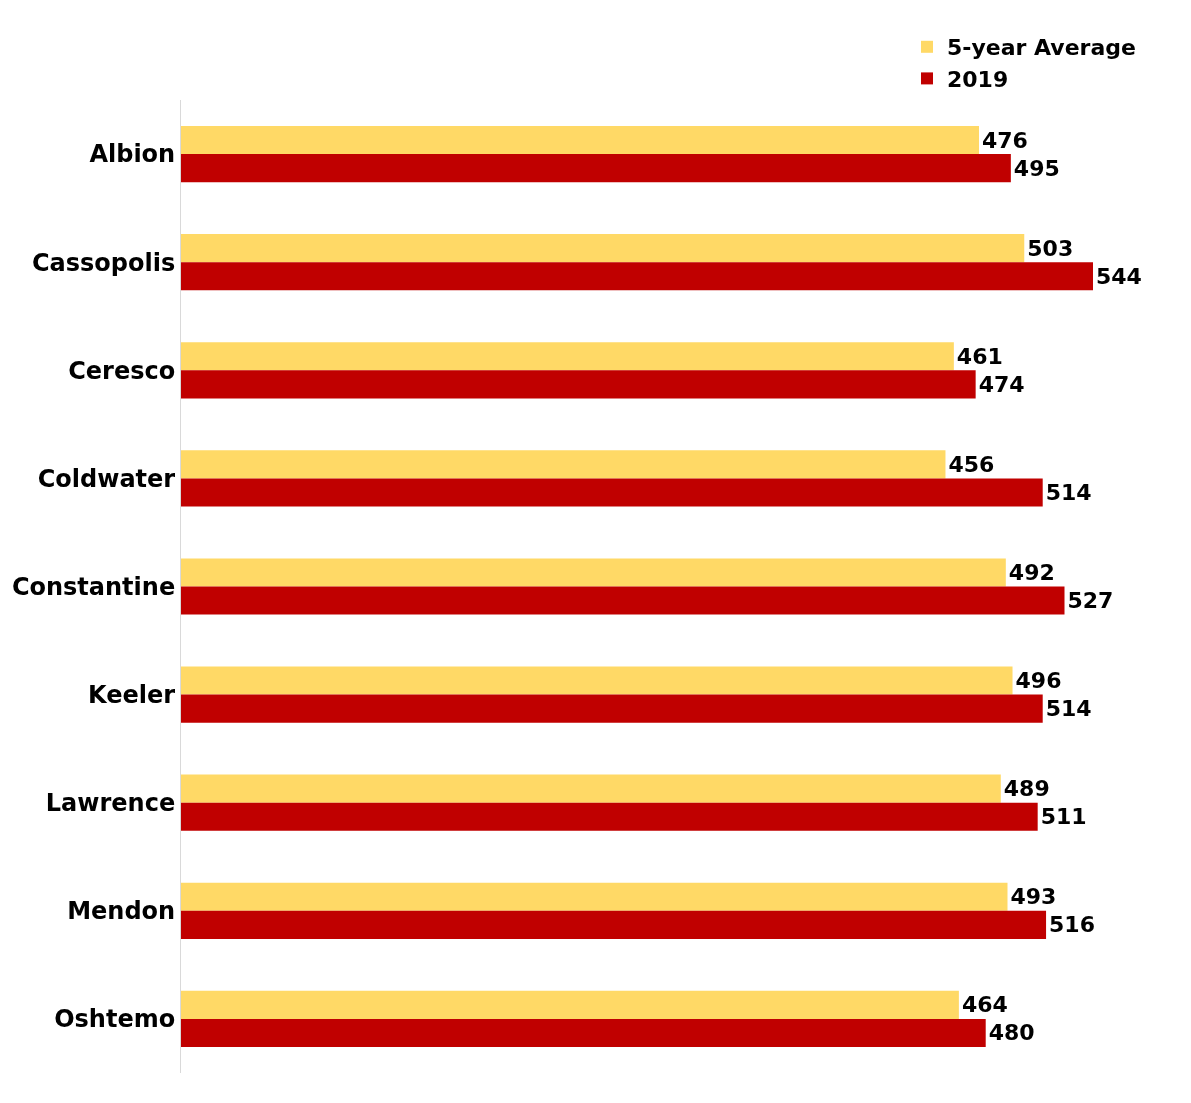 The height and width of the screenshot is (1103, 1191). Describe the element at coordinates (103, 262) in the screenshot. I see `y-tick-label: Cassopolis` at that location.